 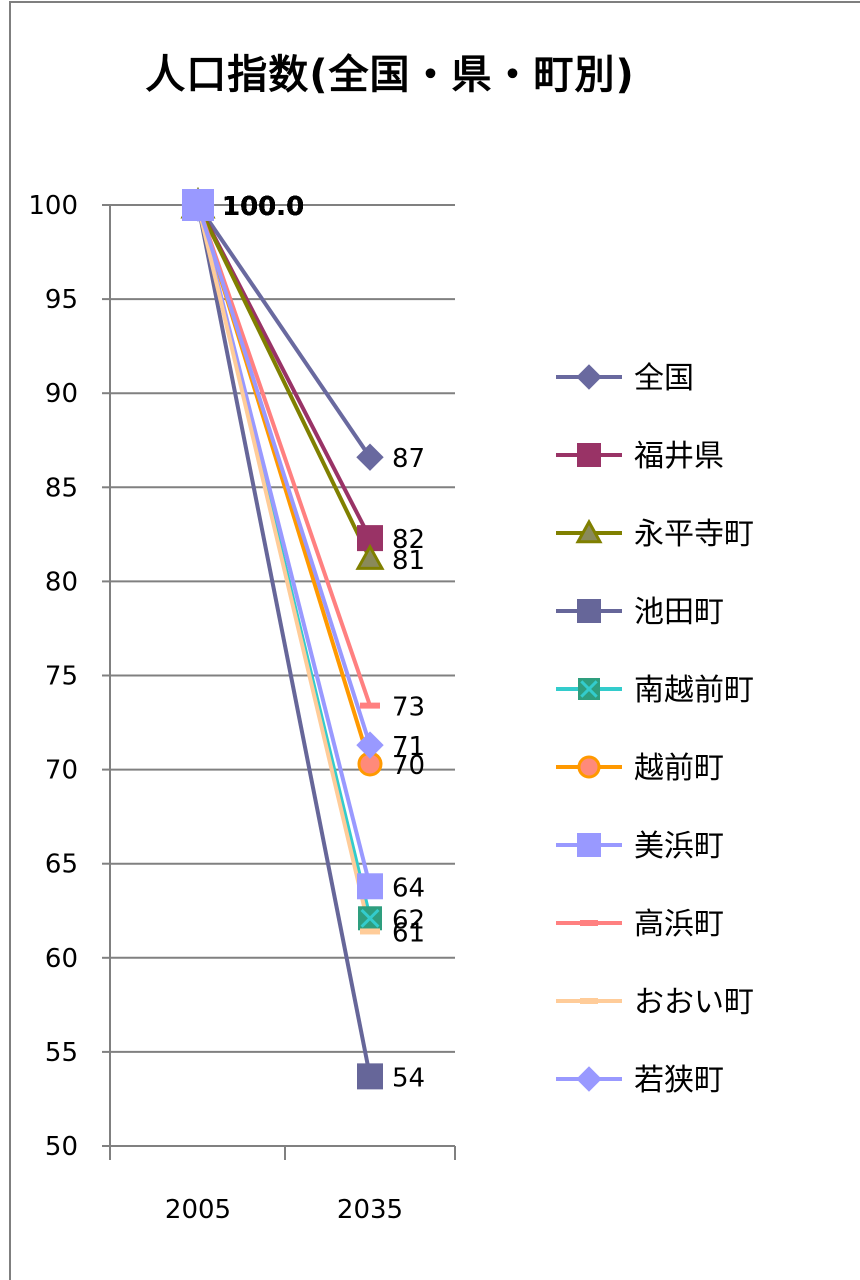 What do you see at coordinates (370, 1210) in the screenshot?
I see `x-tick-label: 2035` at bounding box center [370, 1210].